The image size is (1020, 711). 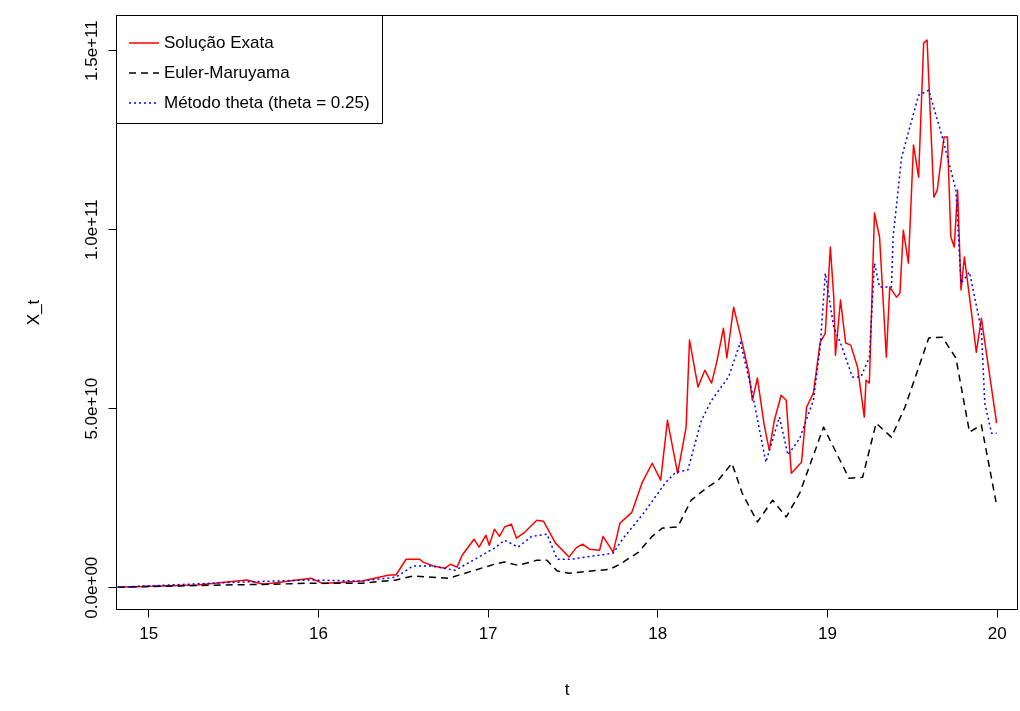 I want to click on x-tick-label: 19, so click(x=827, y=633).